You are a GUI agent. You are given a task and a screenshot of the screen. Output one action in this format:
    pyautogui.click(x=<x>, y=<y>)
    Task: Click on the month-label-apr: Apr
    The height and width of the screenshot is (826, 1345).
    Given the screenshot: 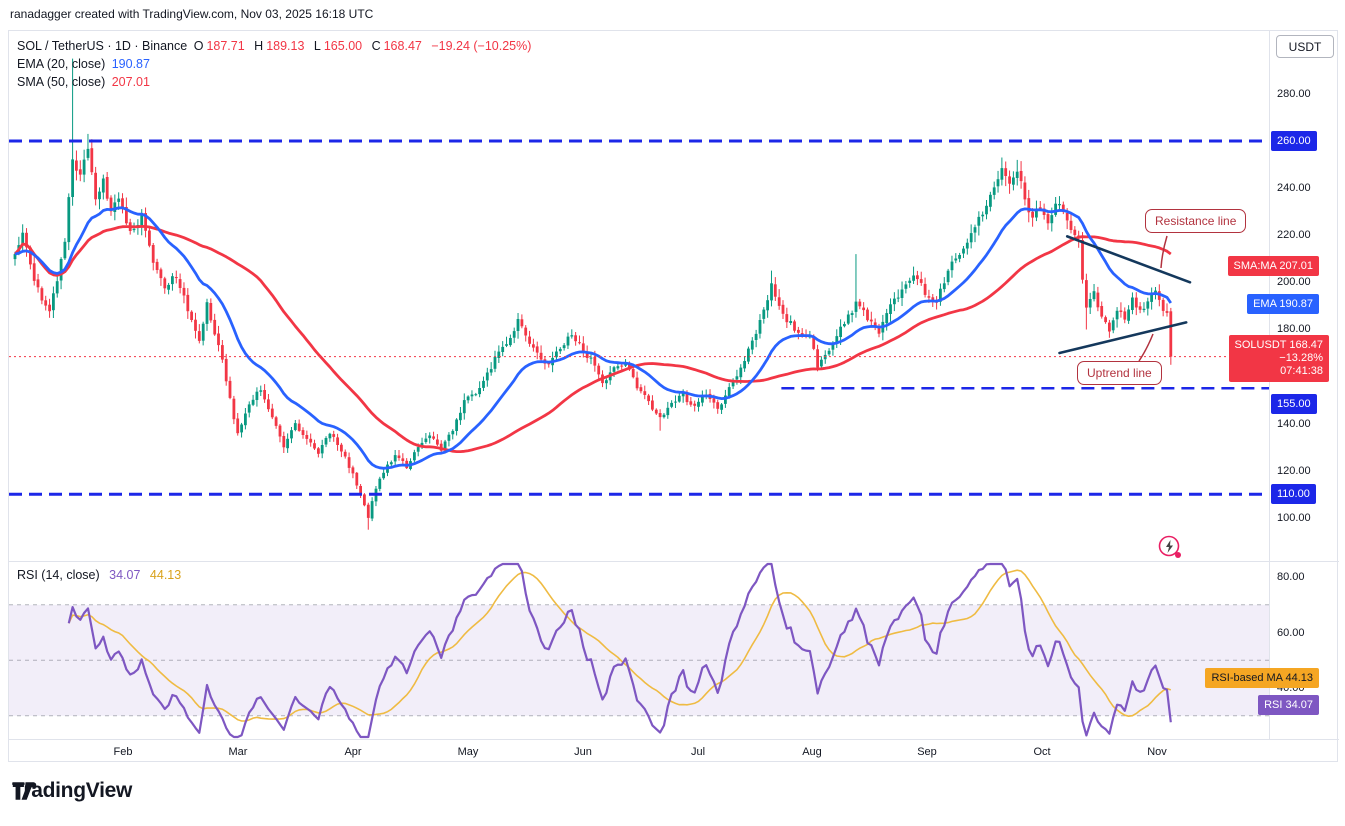 What is the action you would take?
    pyautogui.click(x=353, y=752)
    